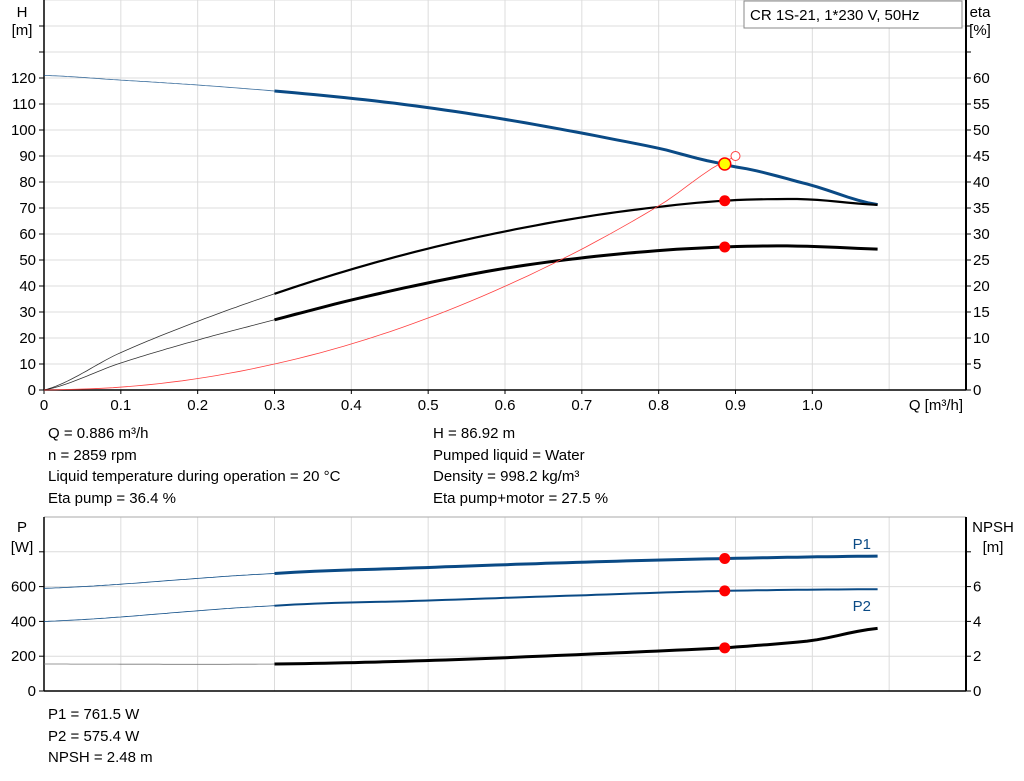 Image resolution: width=1024 pixels, height=781 pixels. I want to click on x-tick-label: 0.6, so click(505, 405).